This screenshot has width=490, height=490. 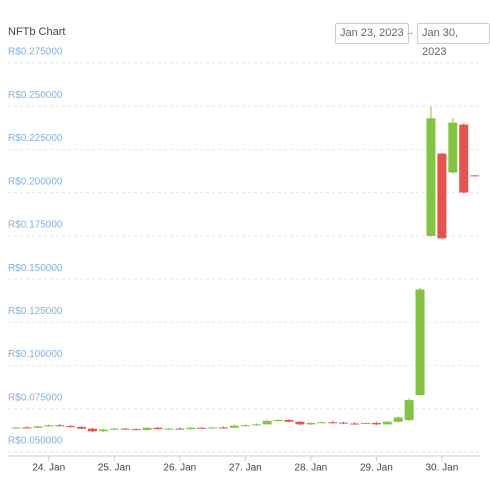 I want to click on y-tick-label: R$0.275000, so click(x=35, y=52).